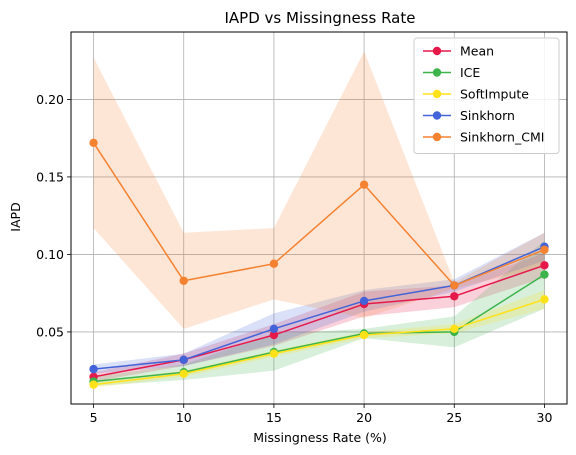  What do you see at coordinates (477, 51) in the screenshot?
I see `legend-label-mean: Mean` at bounding box center [477, 51].